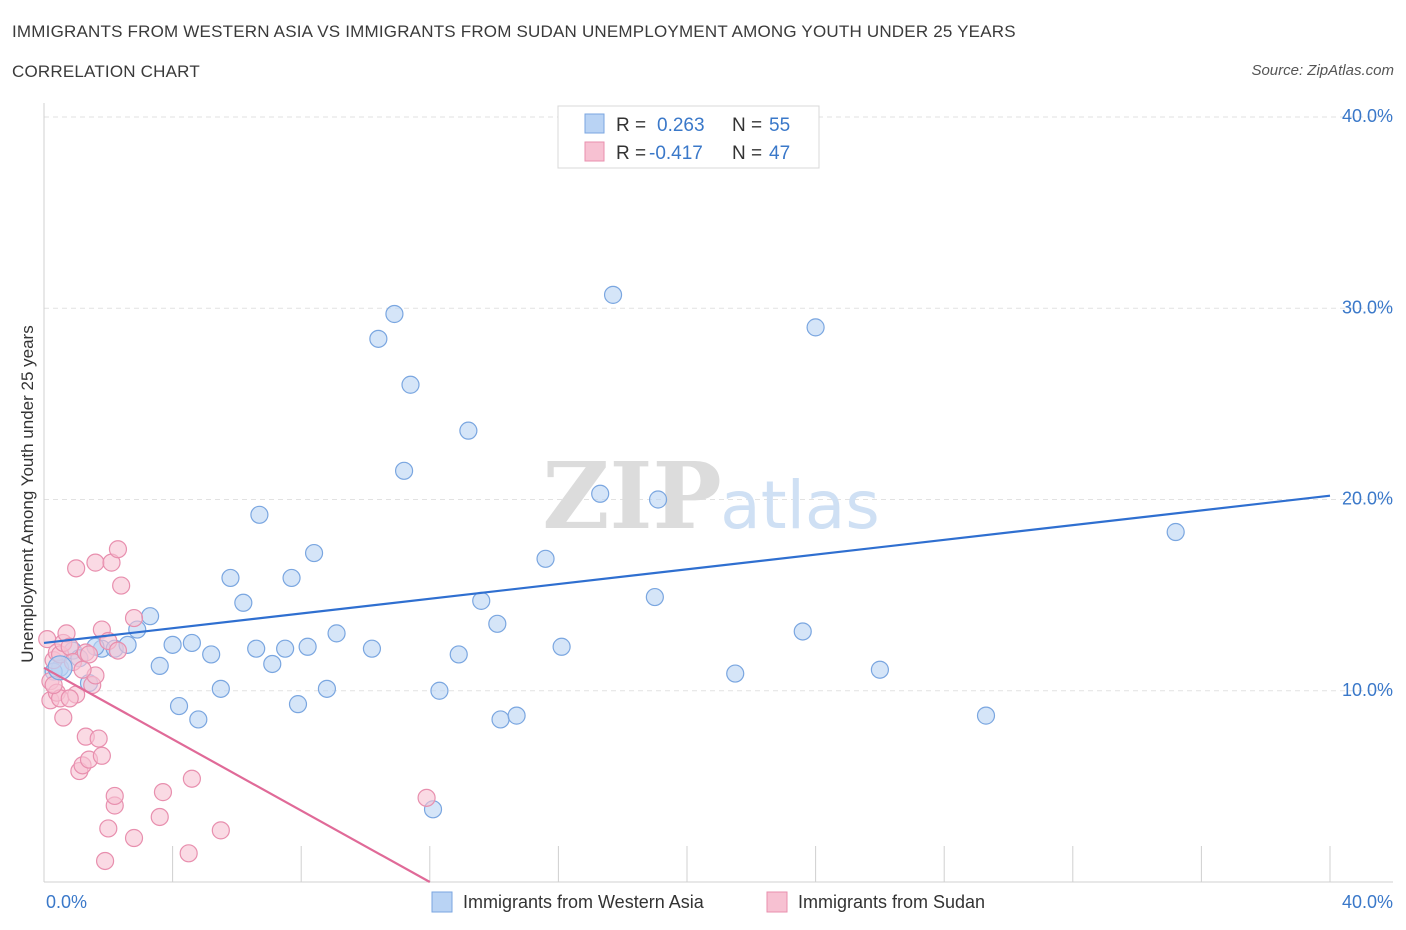  What do you see at coordinates (27, 493) in the screenshot?
I see `y-axis-title: Unemployment Among Youth under 25 years` at bounding box center [27, 493].